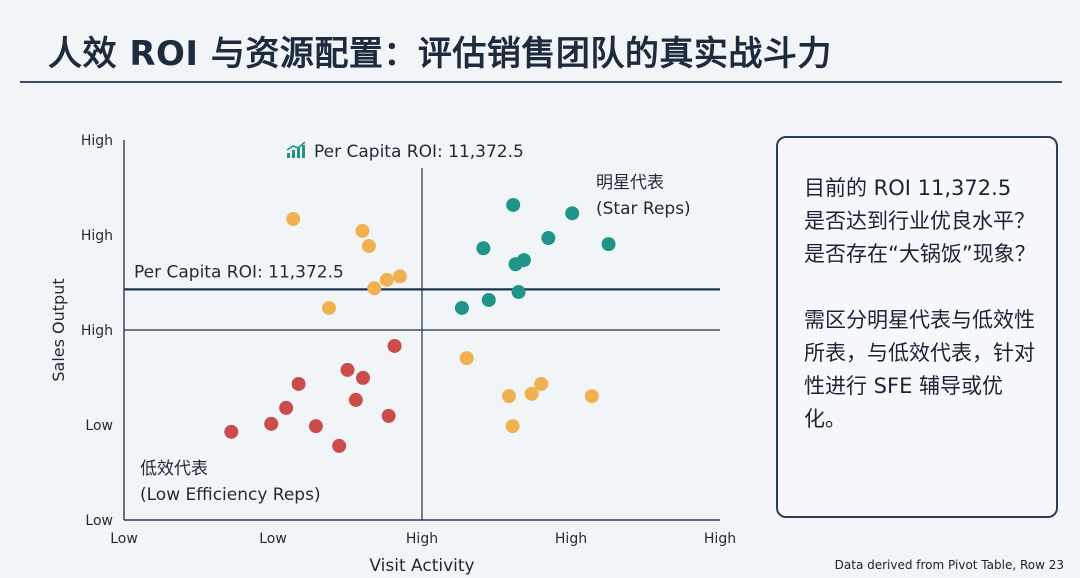 The width and height of the screenshot is (1080, 578). I want to click on x-axis-title: Visit Activity, so click(421, 566).